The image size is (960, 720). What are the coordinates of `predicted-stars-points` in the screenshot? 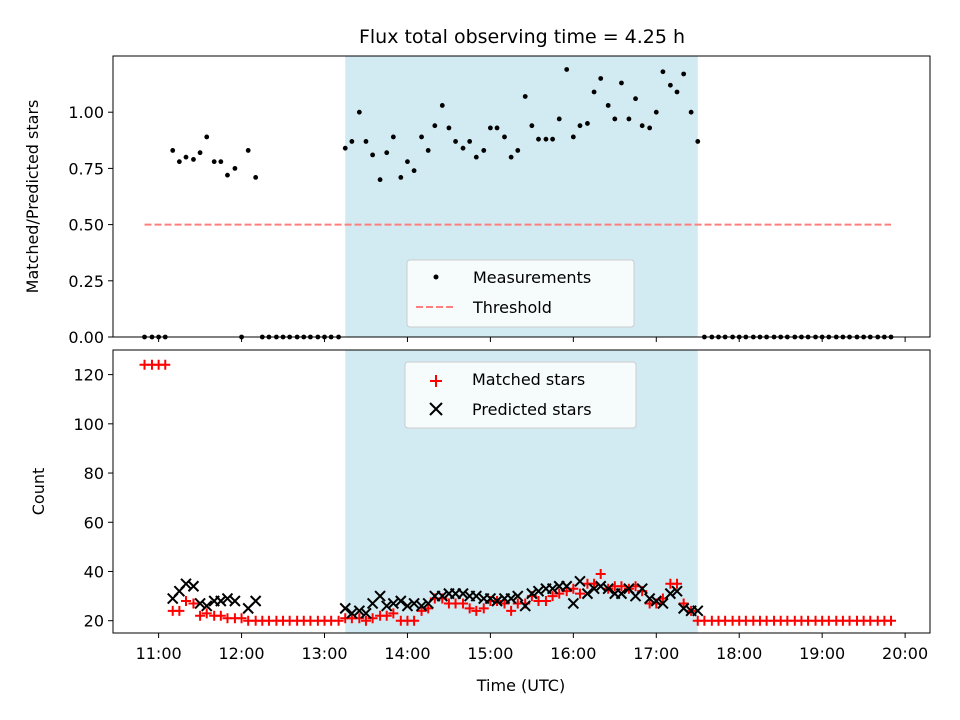 It's located at (435, 597).